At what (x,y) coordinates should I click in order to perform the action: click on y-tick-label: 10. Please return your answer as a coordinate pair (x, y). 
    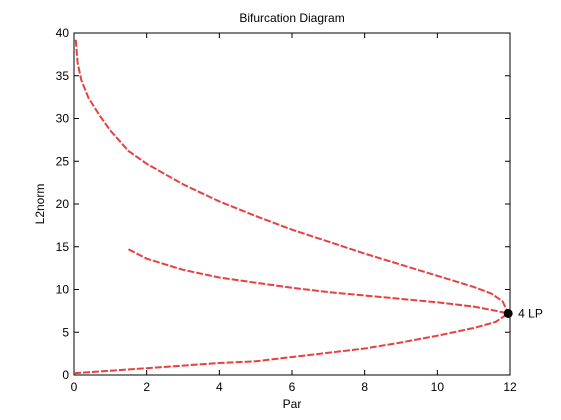
    Looking at the image, I should click on (63, 290).